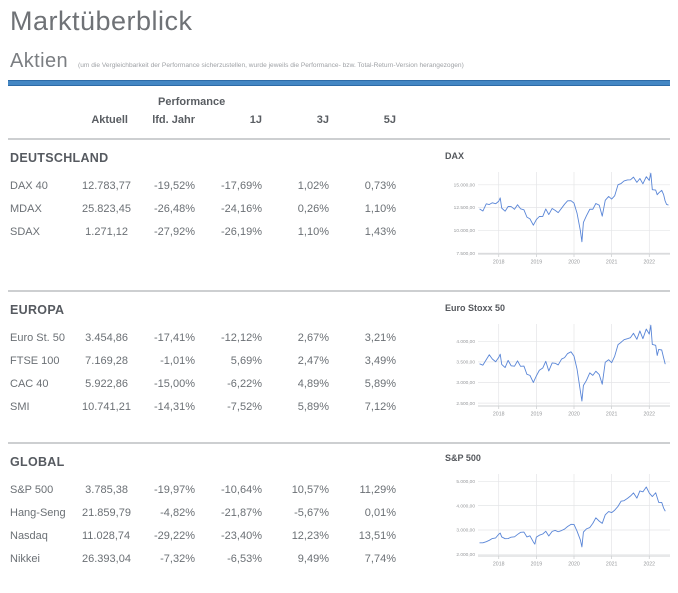 This screenshot has height=593, width=678. Describe the element at coordinates (378, 490) in the screenshot. I see `value-cell: 11,29%` at that location.